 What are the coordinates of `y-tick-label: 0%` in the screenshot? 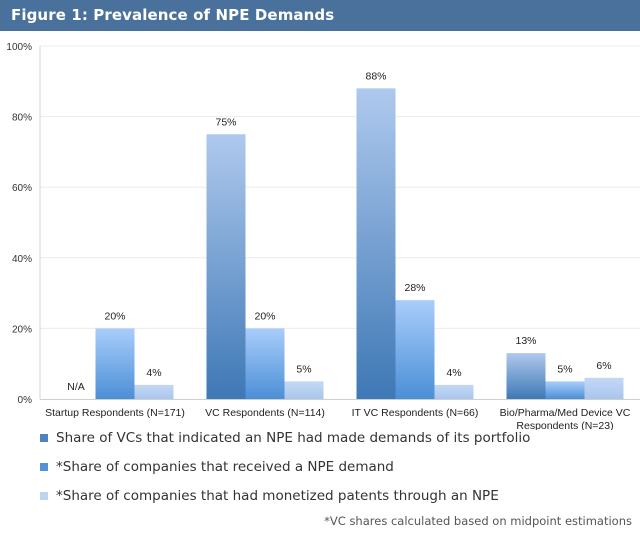 It's located at (25, 400).